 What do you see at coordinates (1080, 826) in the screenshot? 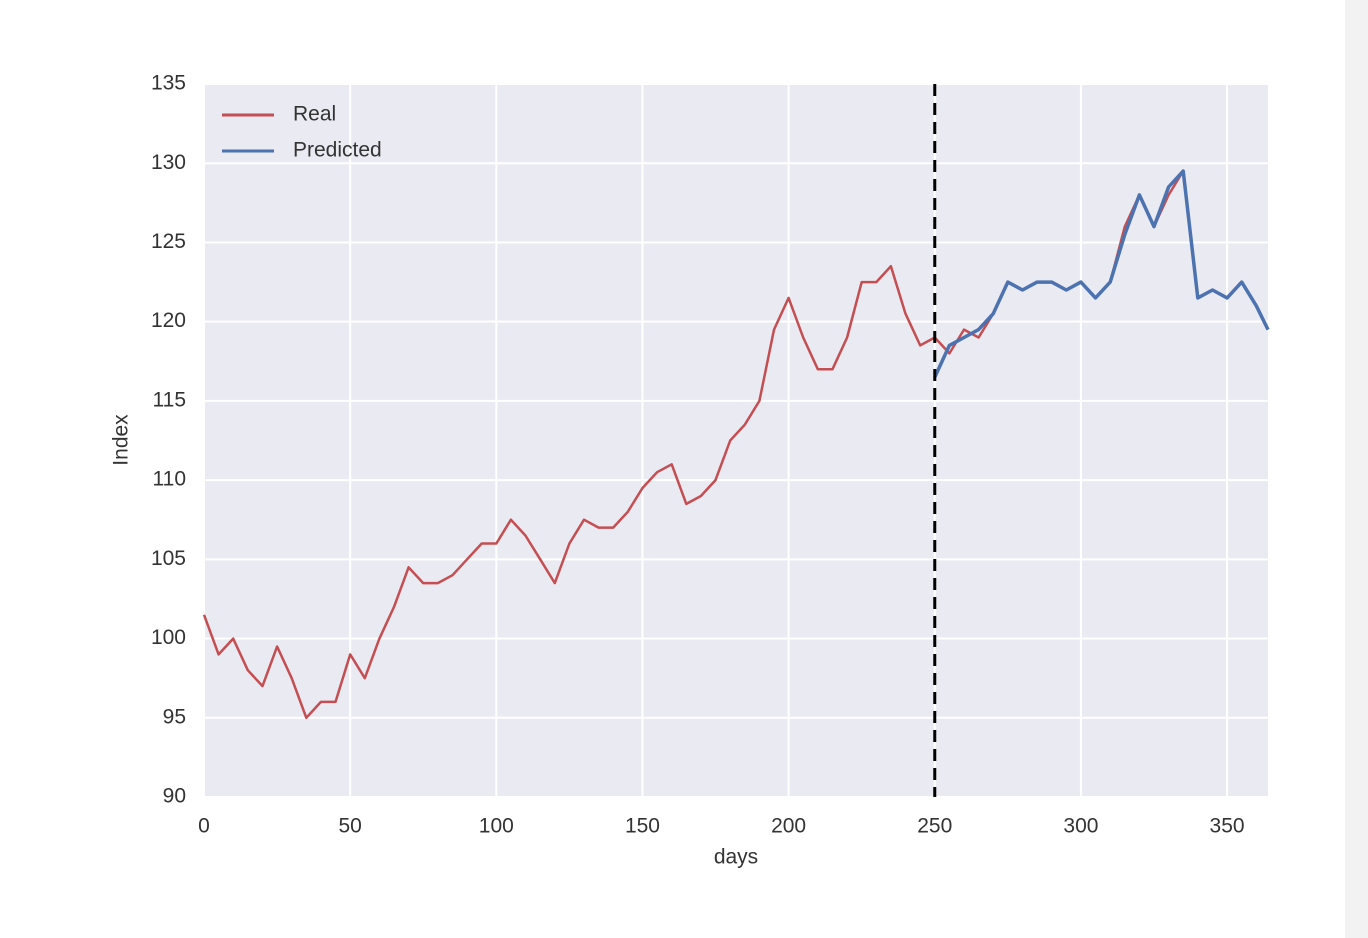
I see `x-tick-label: 300` at bounding box center [1080, 826].